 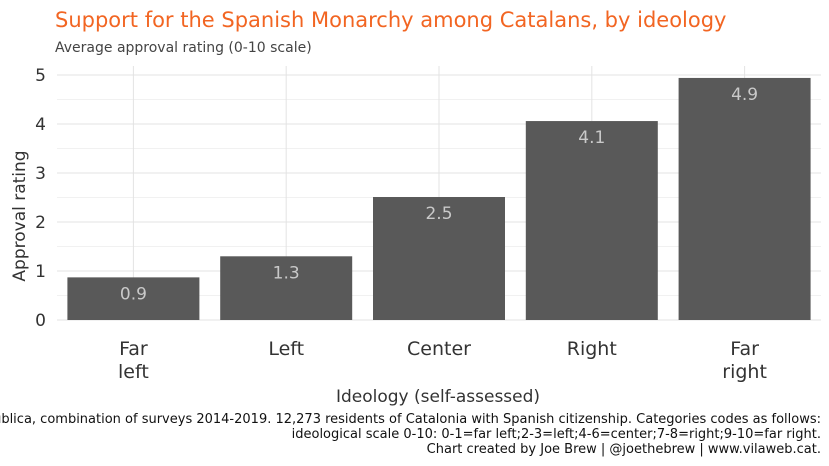 What do you see at coordinates (439, 349) in the screenshot?
I see `x-tick-label: Center` at bounding box center [439, 349].